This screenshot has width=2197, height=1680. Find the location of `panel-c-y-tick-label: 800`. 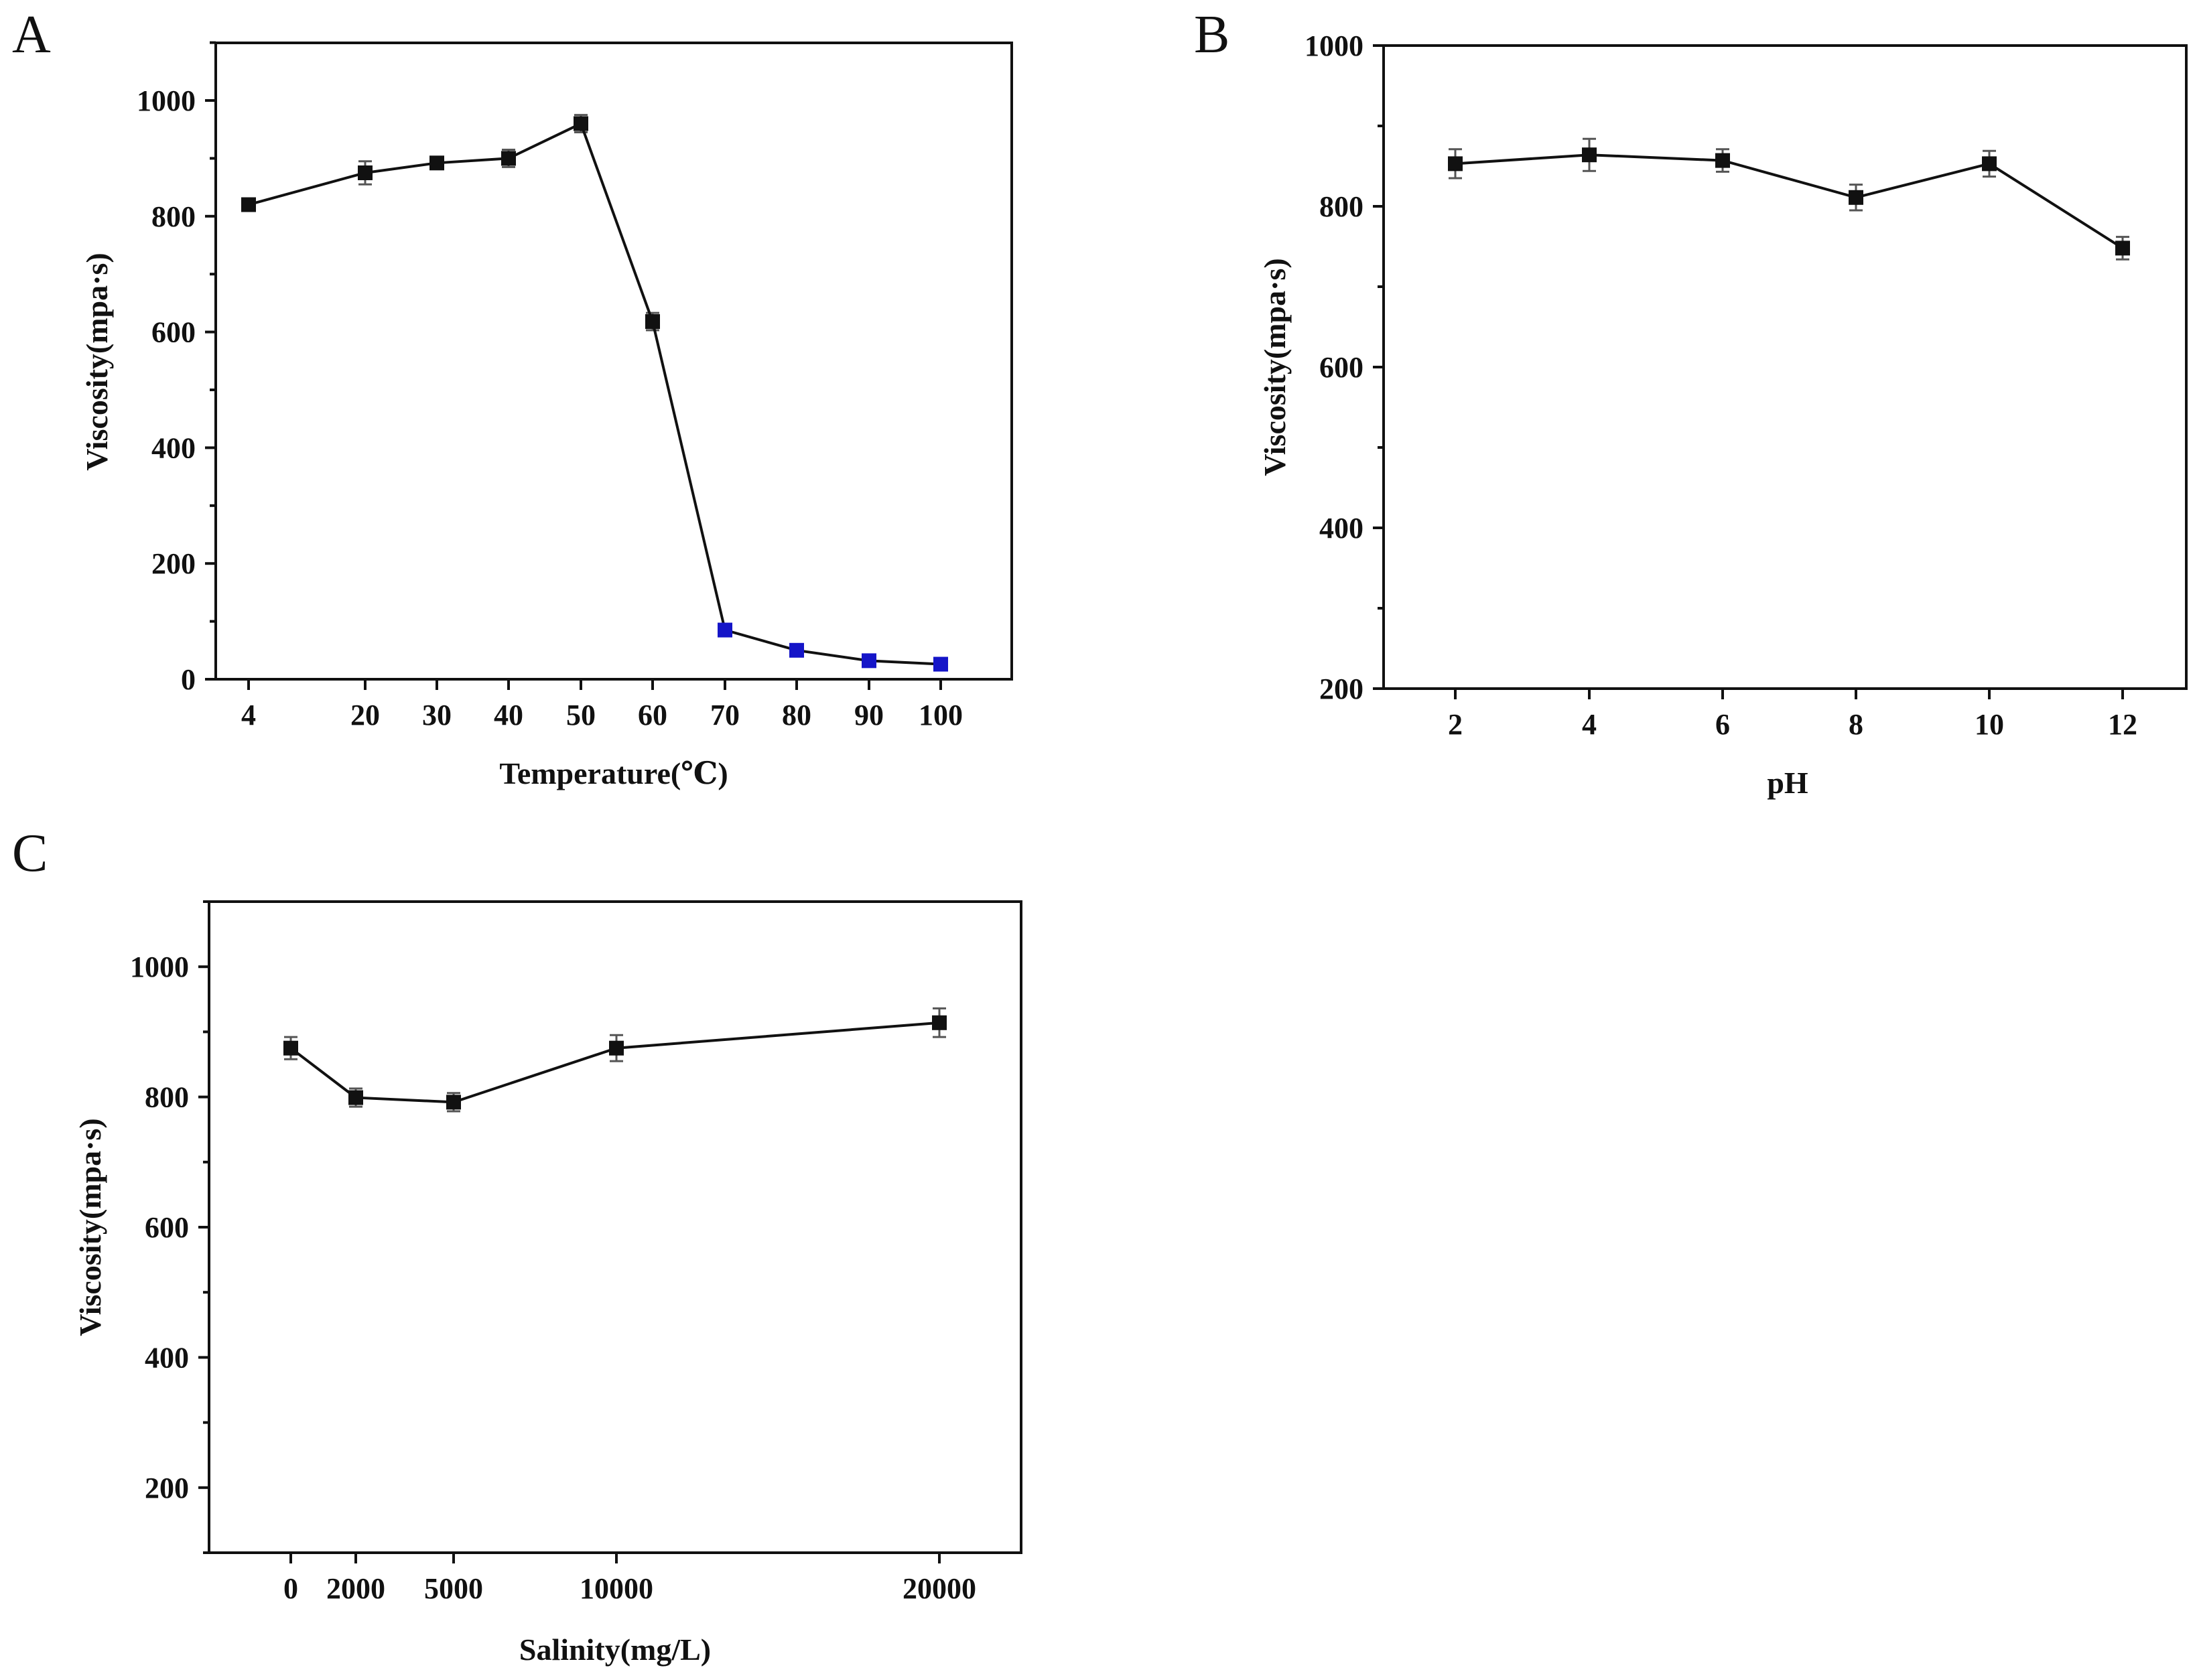

panel-c-y-tick-label: 800 is located at coordinates (167, 1097).